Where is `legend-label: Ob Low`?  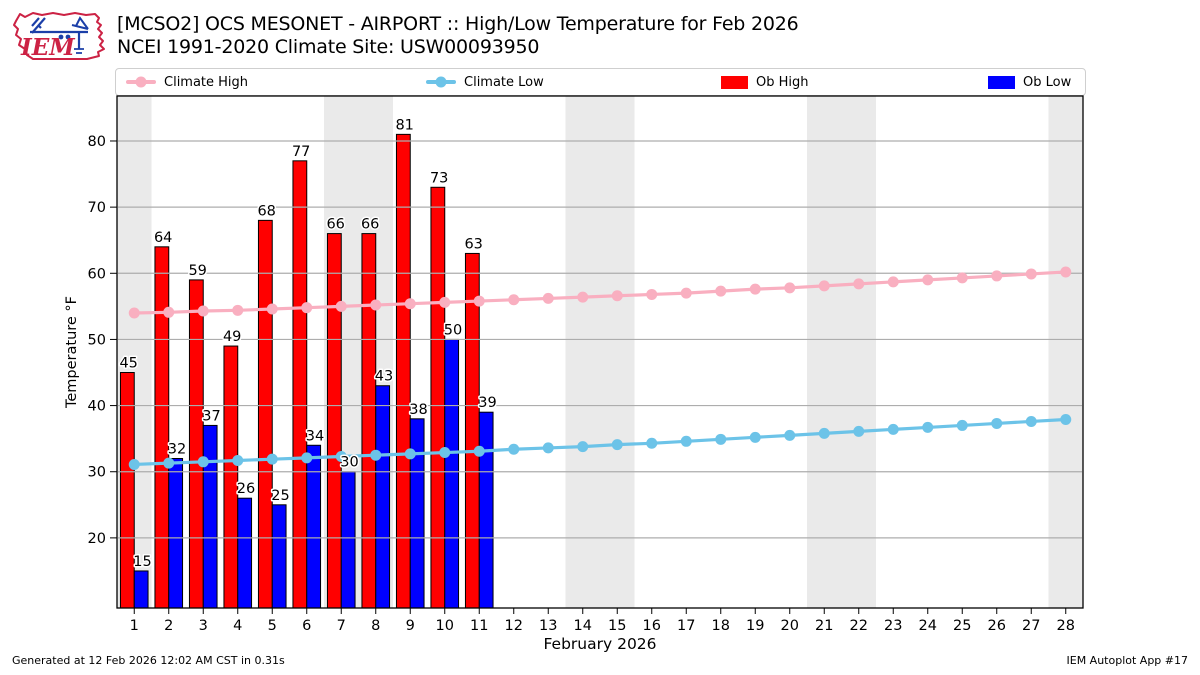
legend-label: Ob Low is located at coordinates (1047, 82).